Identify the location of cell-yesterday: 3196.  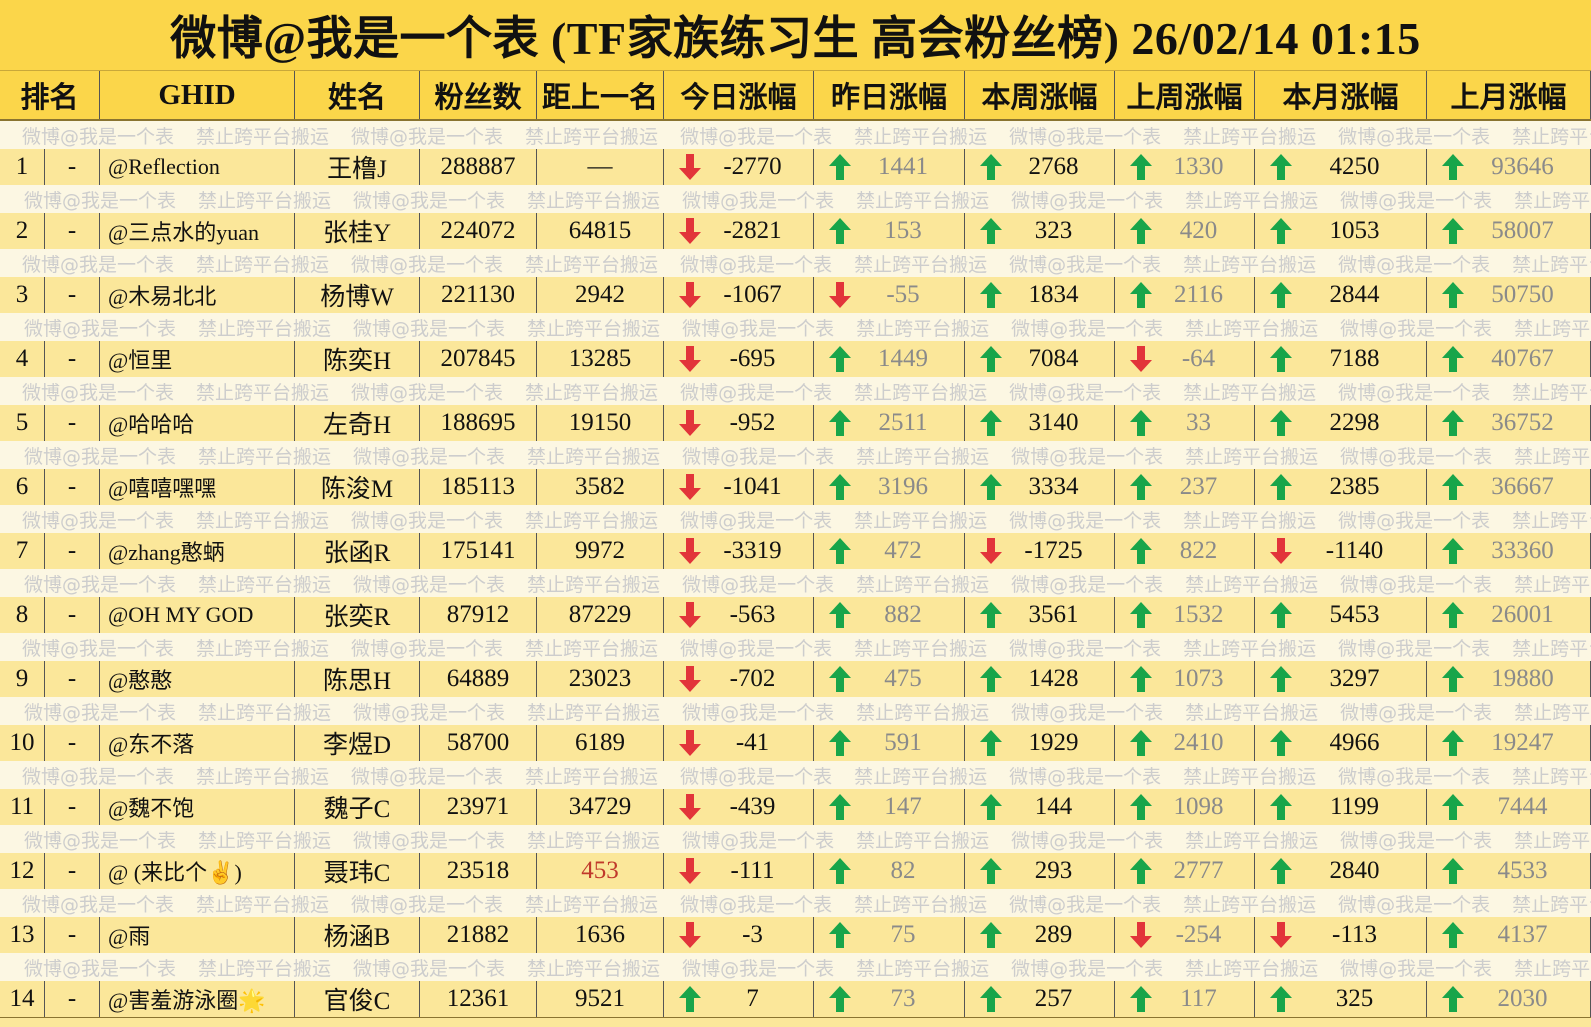
(889, 487).